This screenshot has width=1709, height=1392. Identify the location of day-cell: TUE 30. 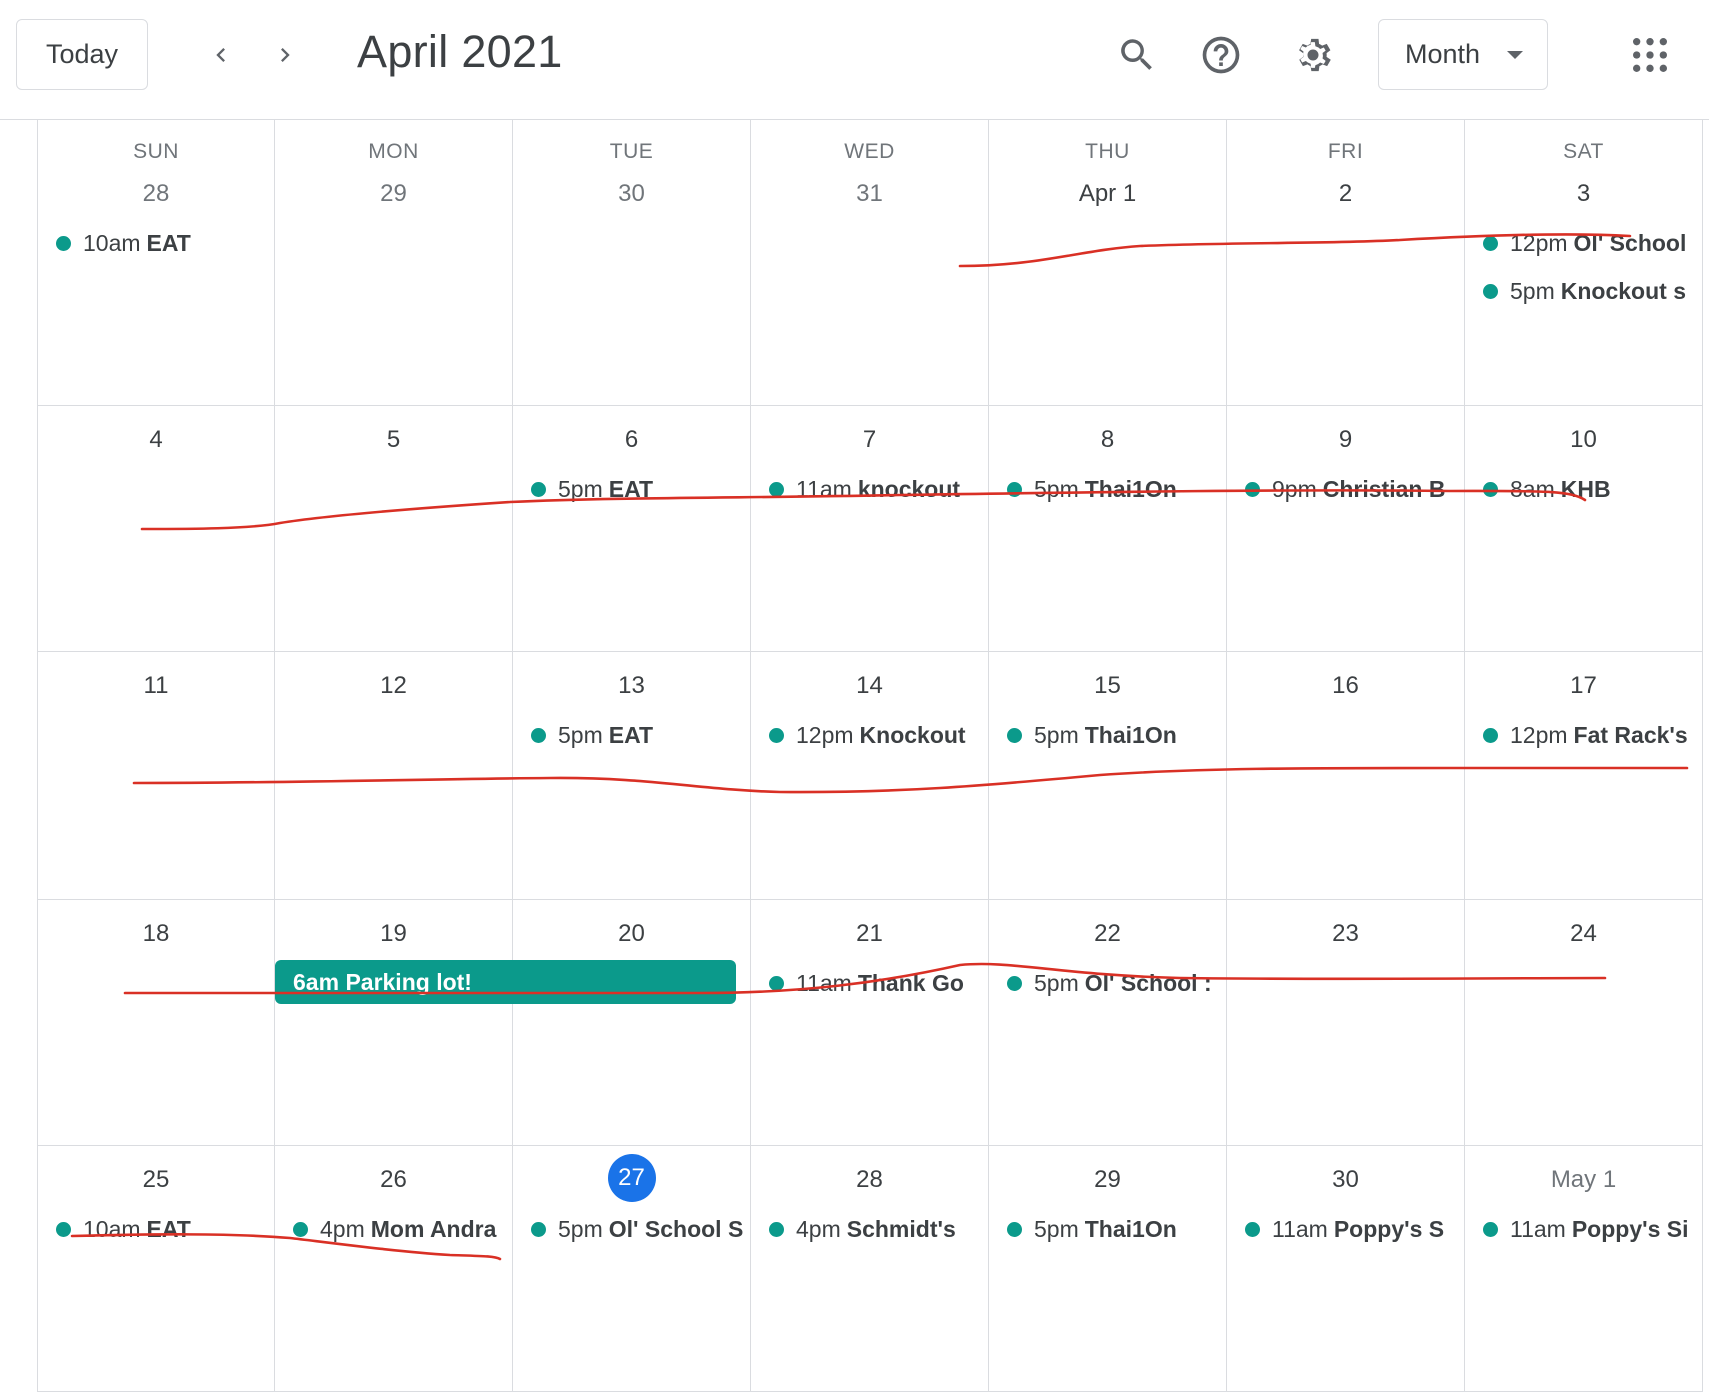
(632, 263).